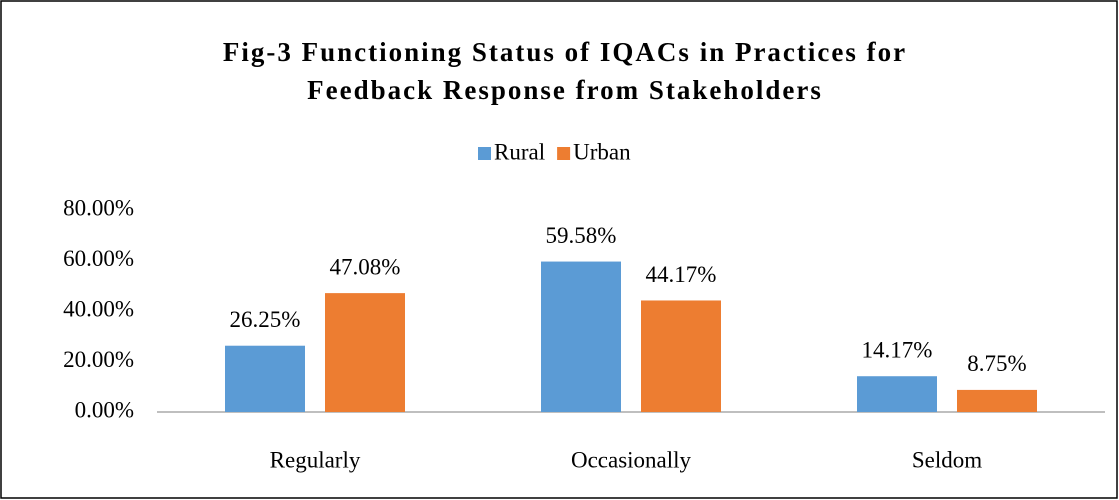 The image size is (1119, 500). I want to click on data-label: 8.75%, so click(996, 363).